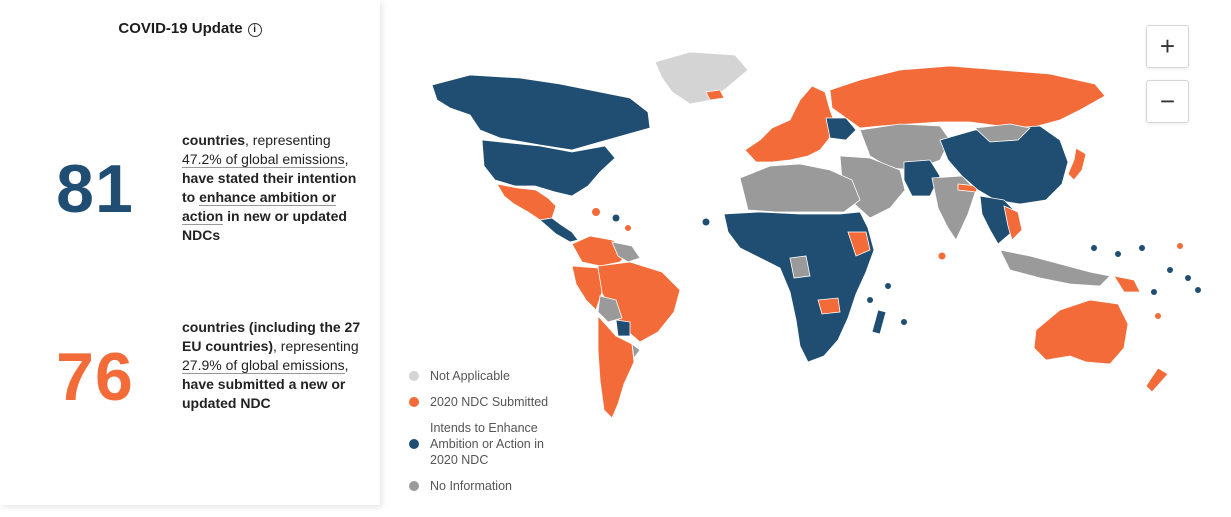 The height and width of the screenshot is (517, 1231). Describe the element at coordinates (414, 444) in the screenshot. I see `legend-dot-intends` at that location.